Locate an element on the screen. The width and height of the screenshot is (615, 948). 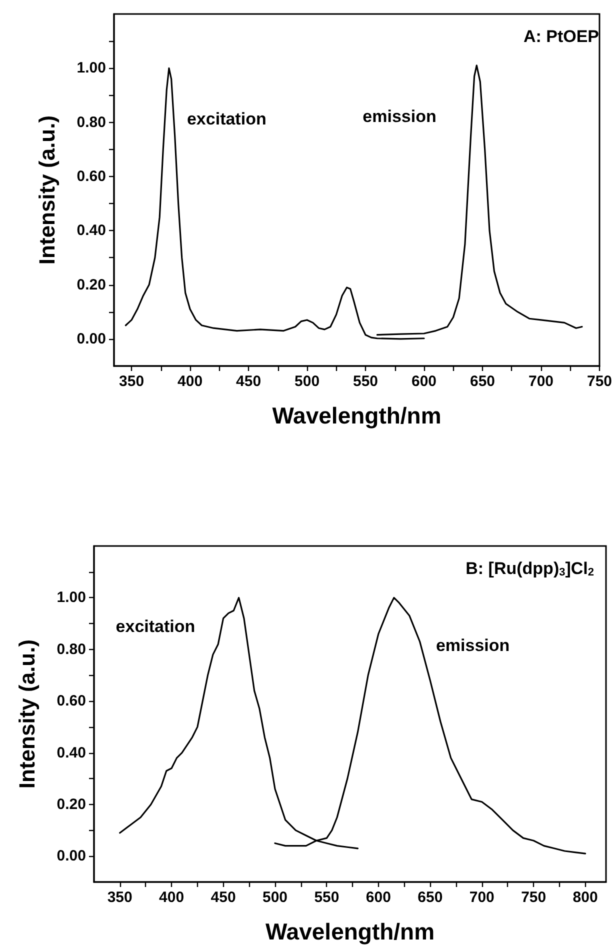
text: A: PtOEP is located at coordinates (561, 36).